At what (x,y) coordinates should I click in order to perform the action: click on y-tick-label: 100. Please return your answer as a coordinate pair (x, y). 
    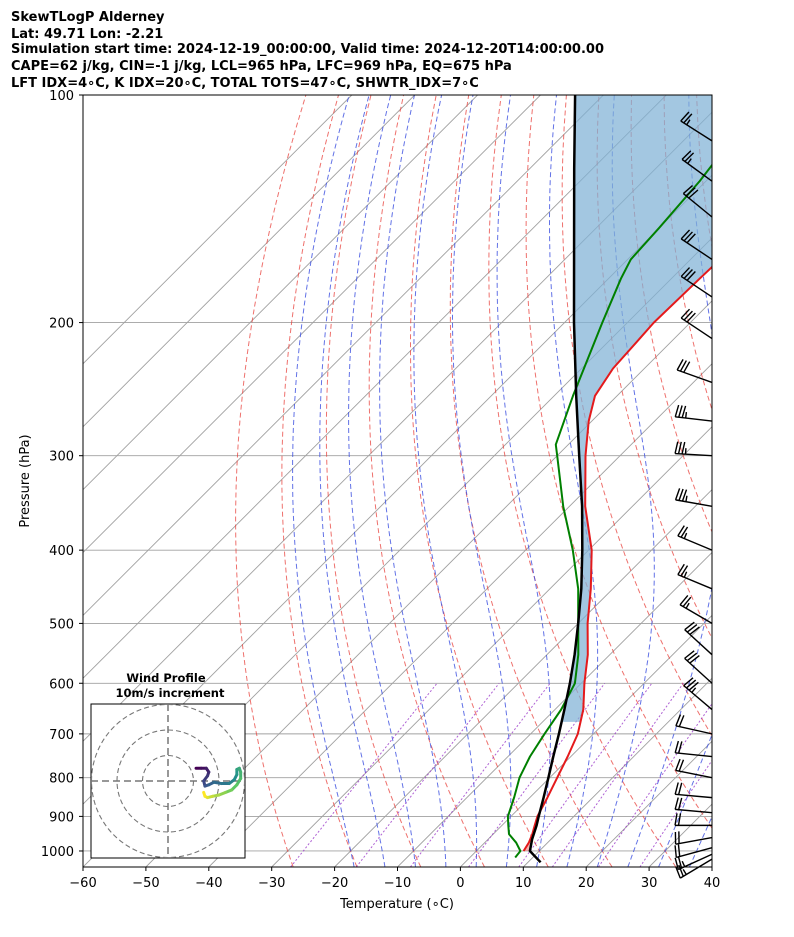
    Looking at the image, I should click on (61, 96).